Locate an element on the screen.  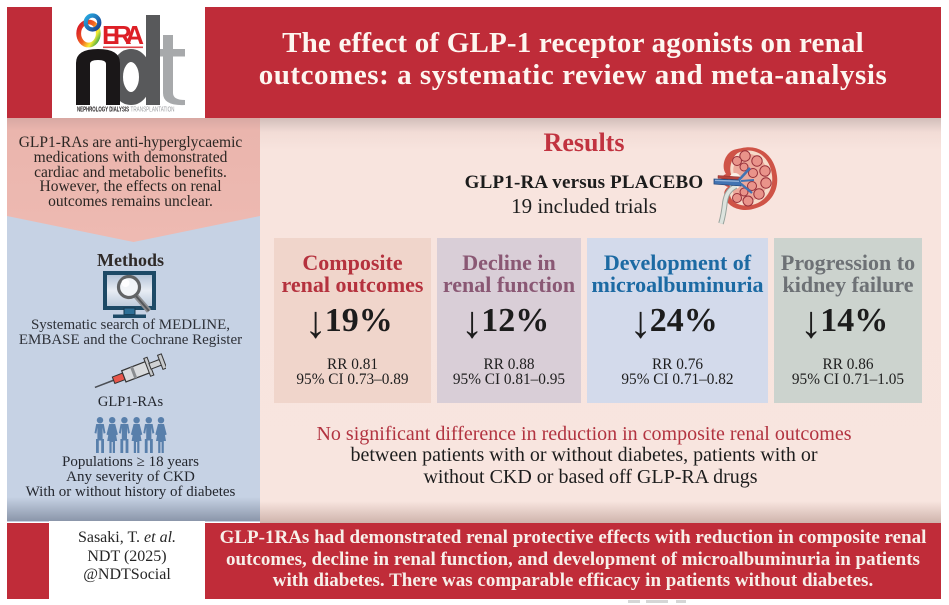
svg-text: TRANSPLANTATION is located at coordinates (153, 110).